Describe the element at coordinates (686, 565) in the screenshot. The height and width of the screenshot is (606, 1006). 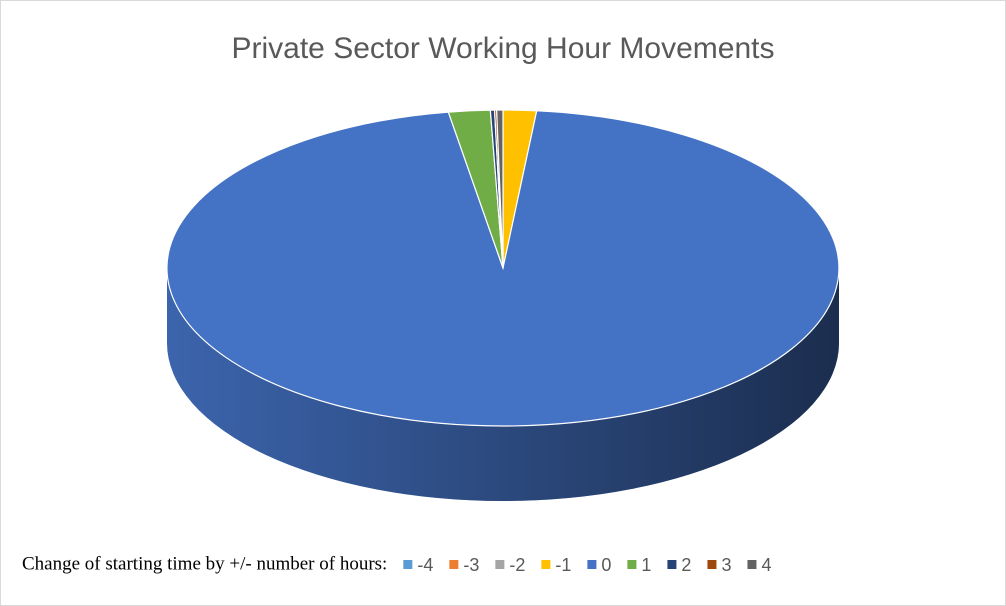
I see `legend-label: 2` at that location.